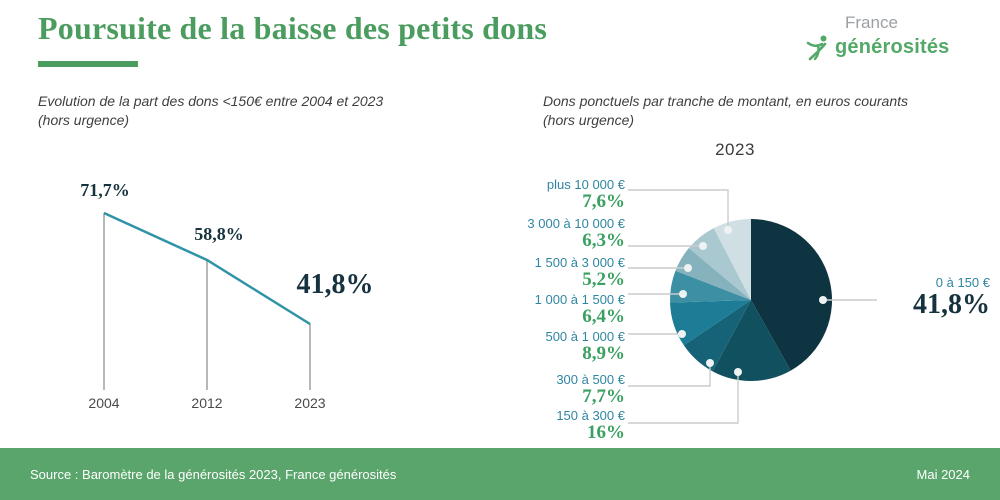  What do you see at coordinates (871, 22) in the screenshot?
I see `logo-text-france: France` at bounding box center [871, 22].